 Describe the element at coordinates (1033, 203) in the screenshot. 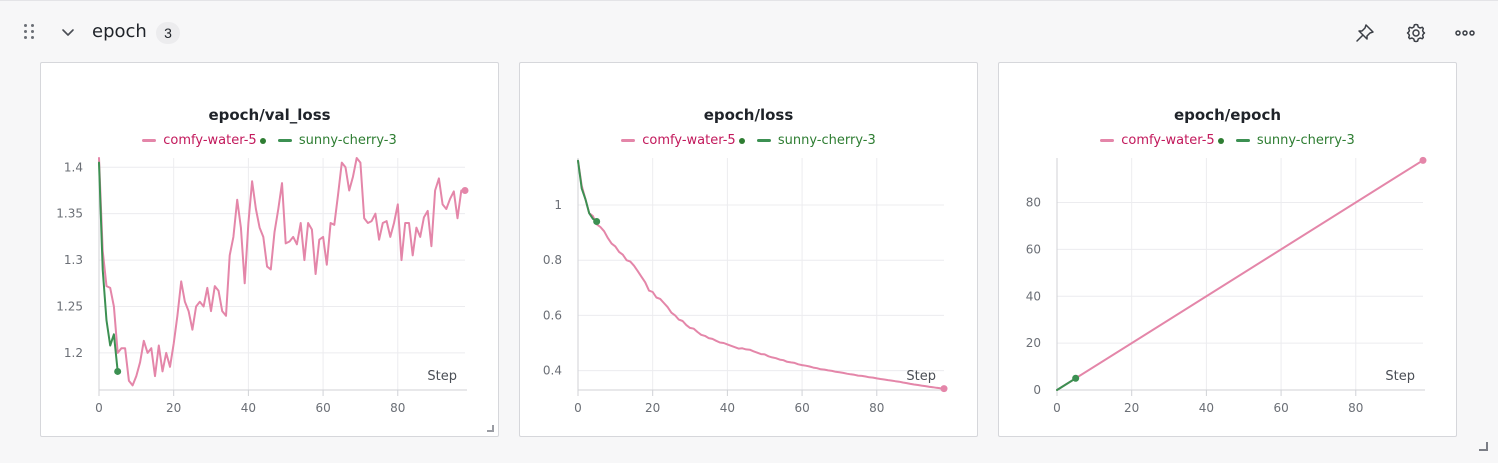

I see `y-tick-label: 80` at that location.